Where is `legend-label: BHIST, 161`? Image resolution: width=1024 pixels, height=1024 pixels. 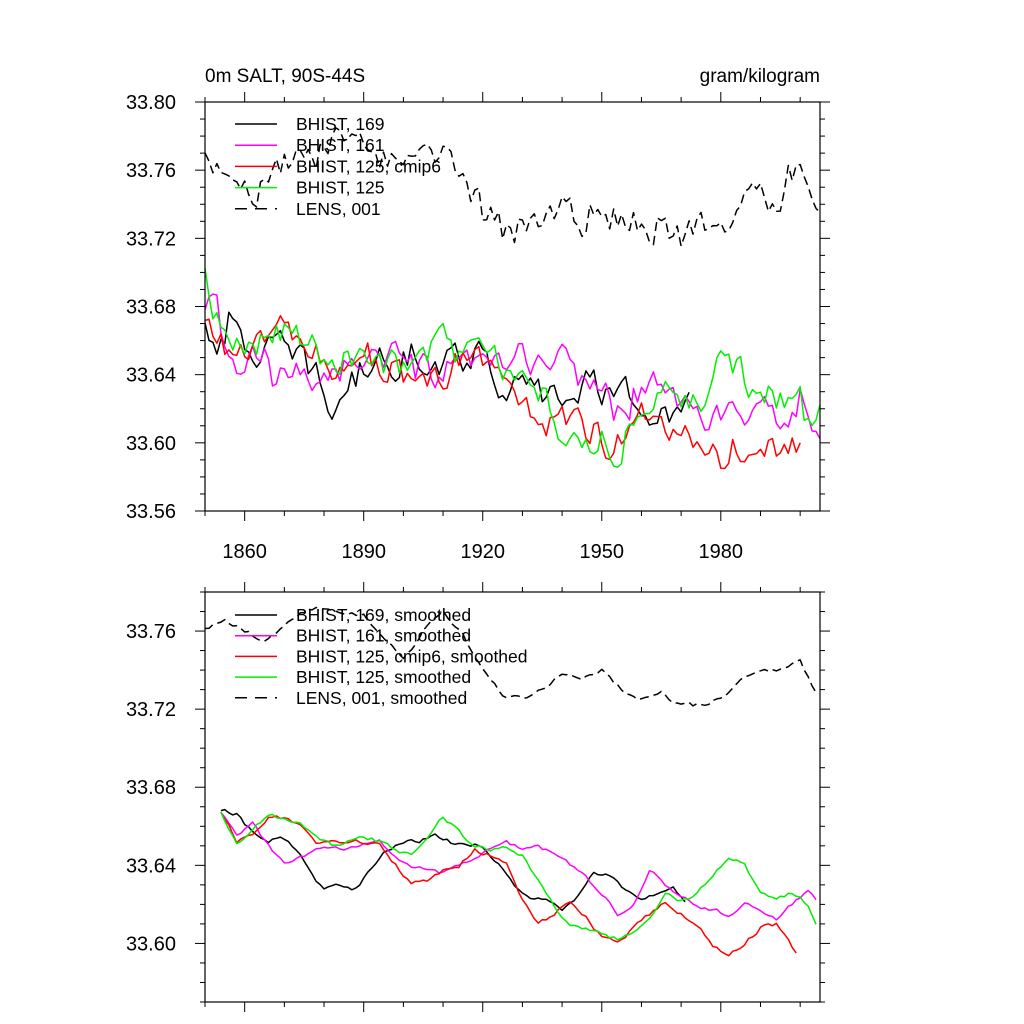
legend-label: BHIST, 161 is located at coordinates (340, 145).